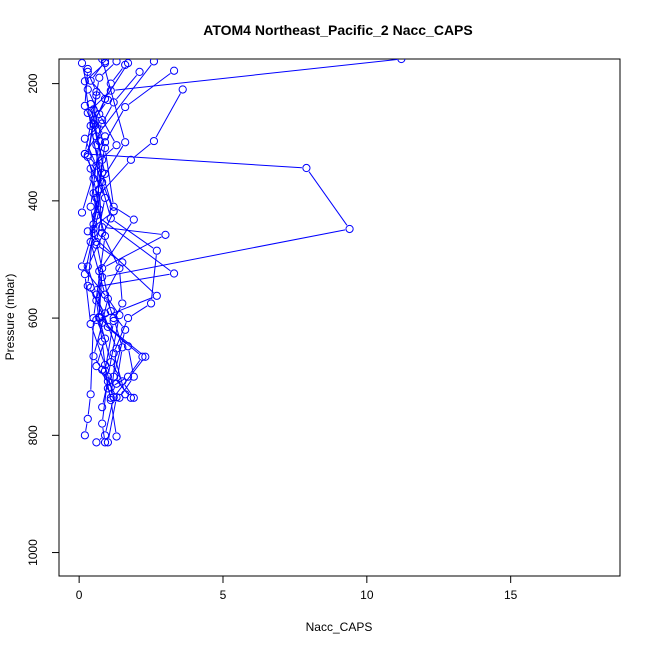 This screenshot has width=650, height=650. What do you see at coordinates (33, 201) in the screenshot?
I see `y-tick-label: 400` at bounding box center [33, 201].